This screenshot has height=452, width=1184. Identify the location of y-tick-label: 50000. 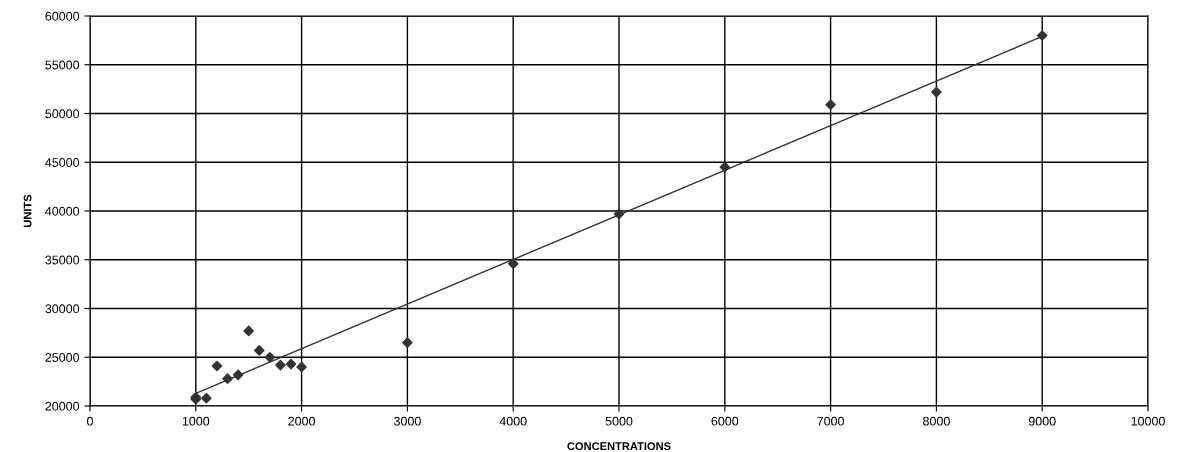
(62, 114).